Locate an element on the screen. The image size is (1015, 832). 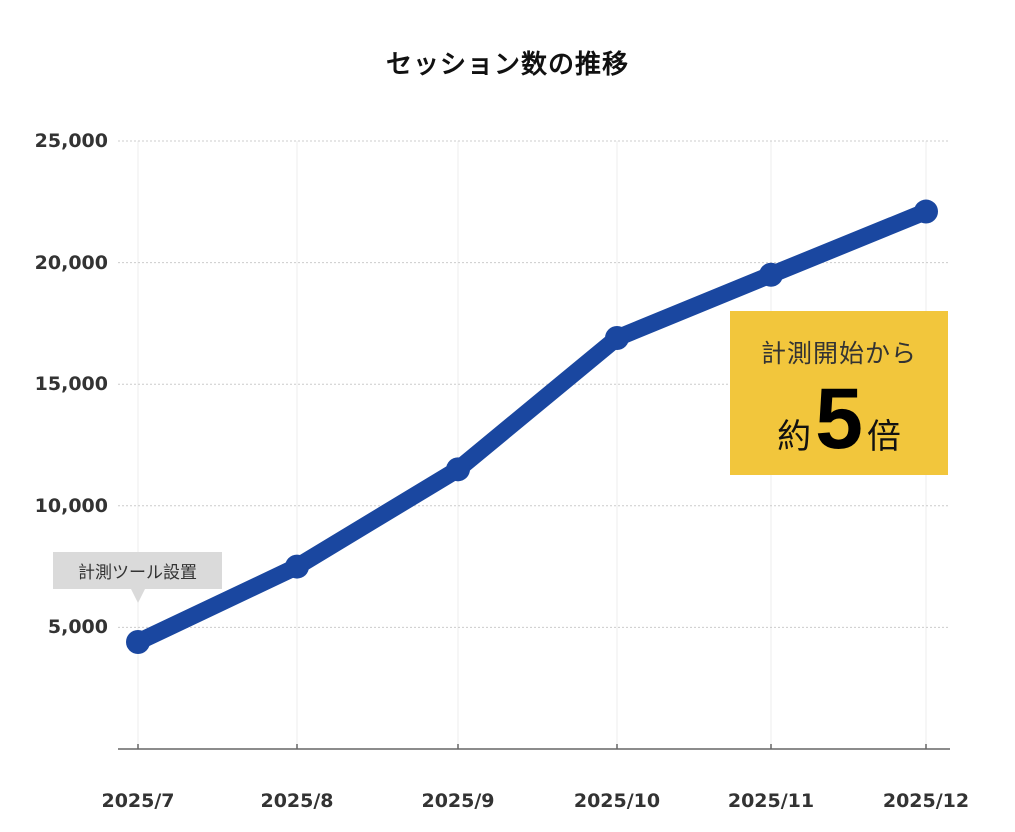
badge-number: 5 is located at coordinates (839, 419).